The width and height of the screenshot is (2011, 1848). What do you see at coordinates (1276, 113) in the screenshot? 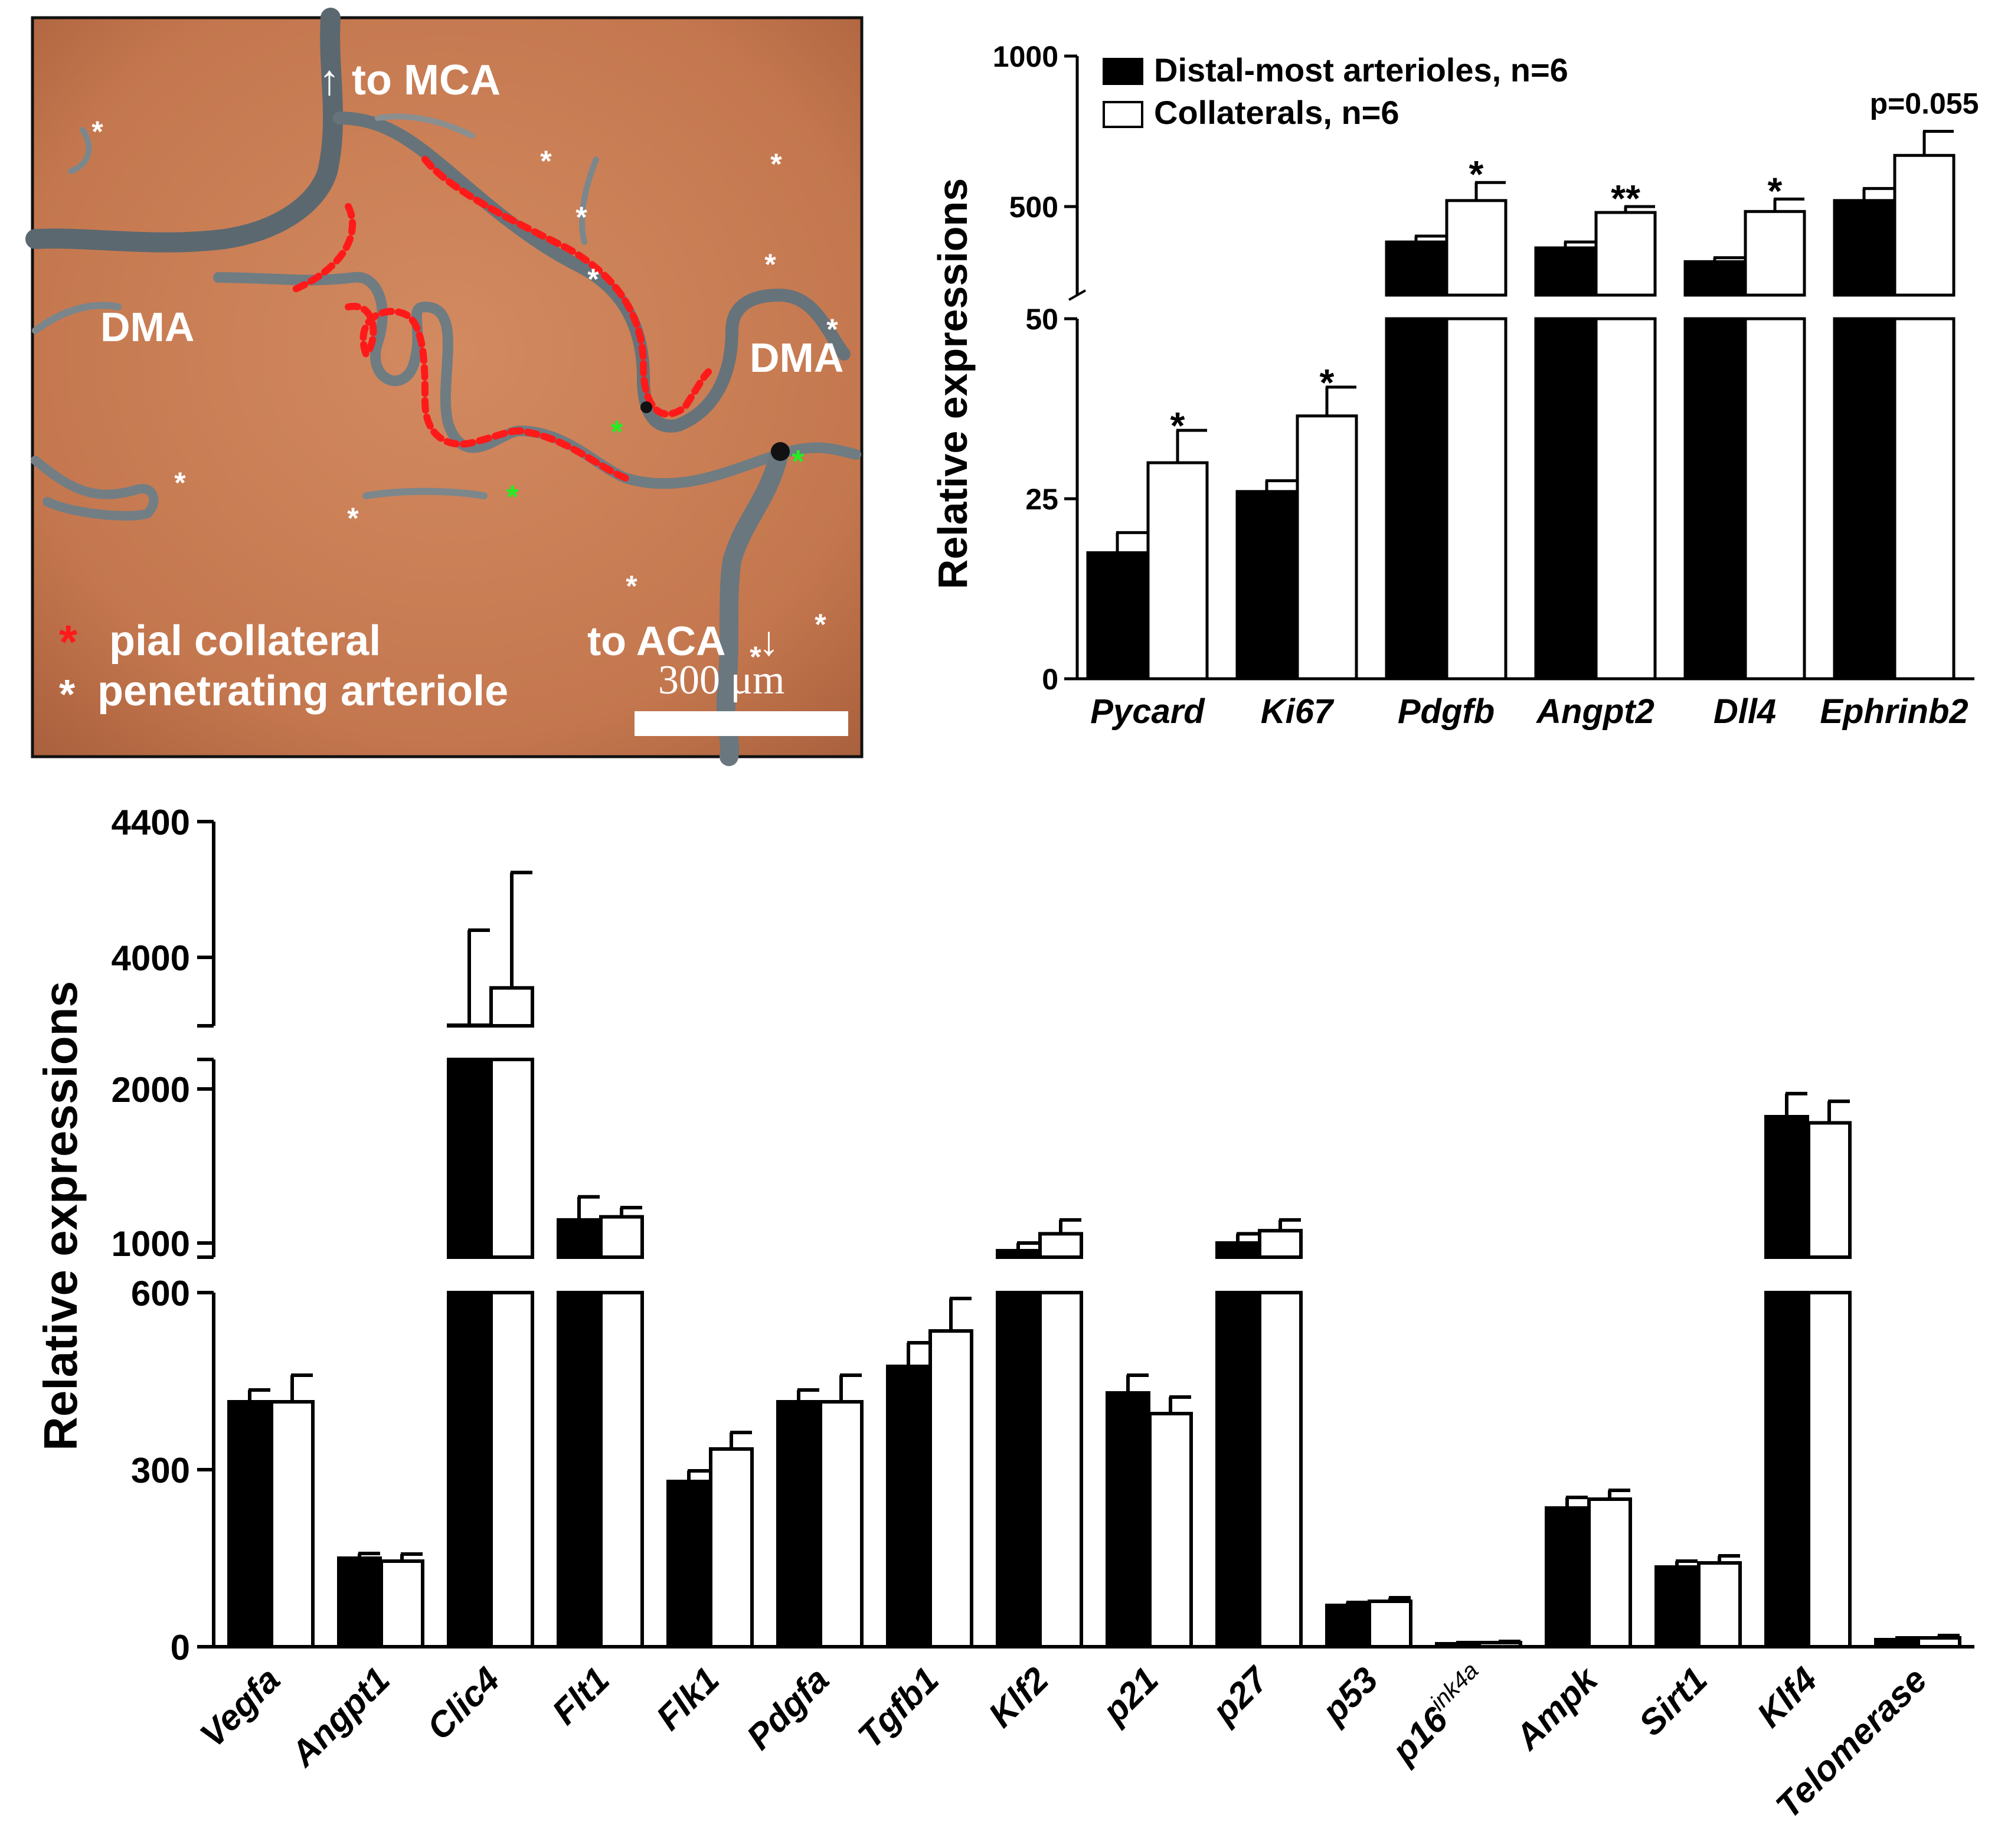
I see `legend-label-collateral: Collaterals, n=6` at bounding box center [1276, 113].